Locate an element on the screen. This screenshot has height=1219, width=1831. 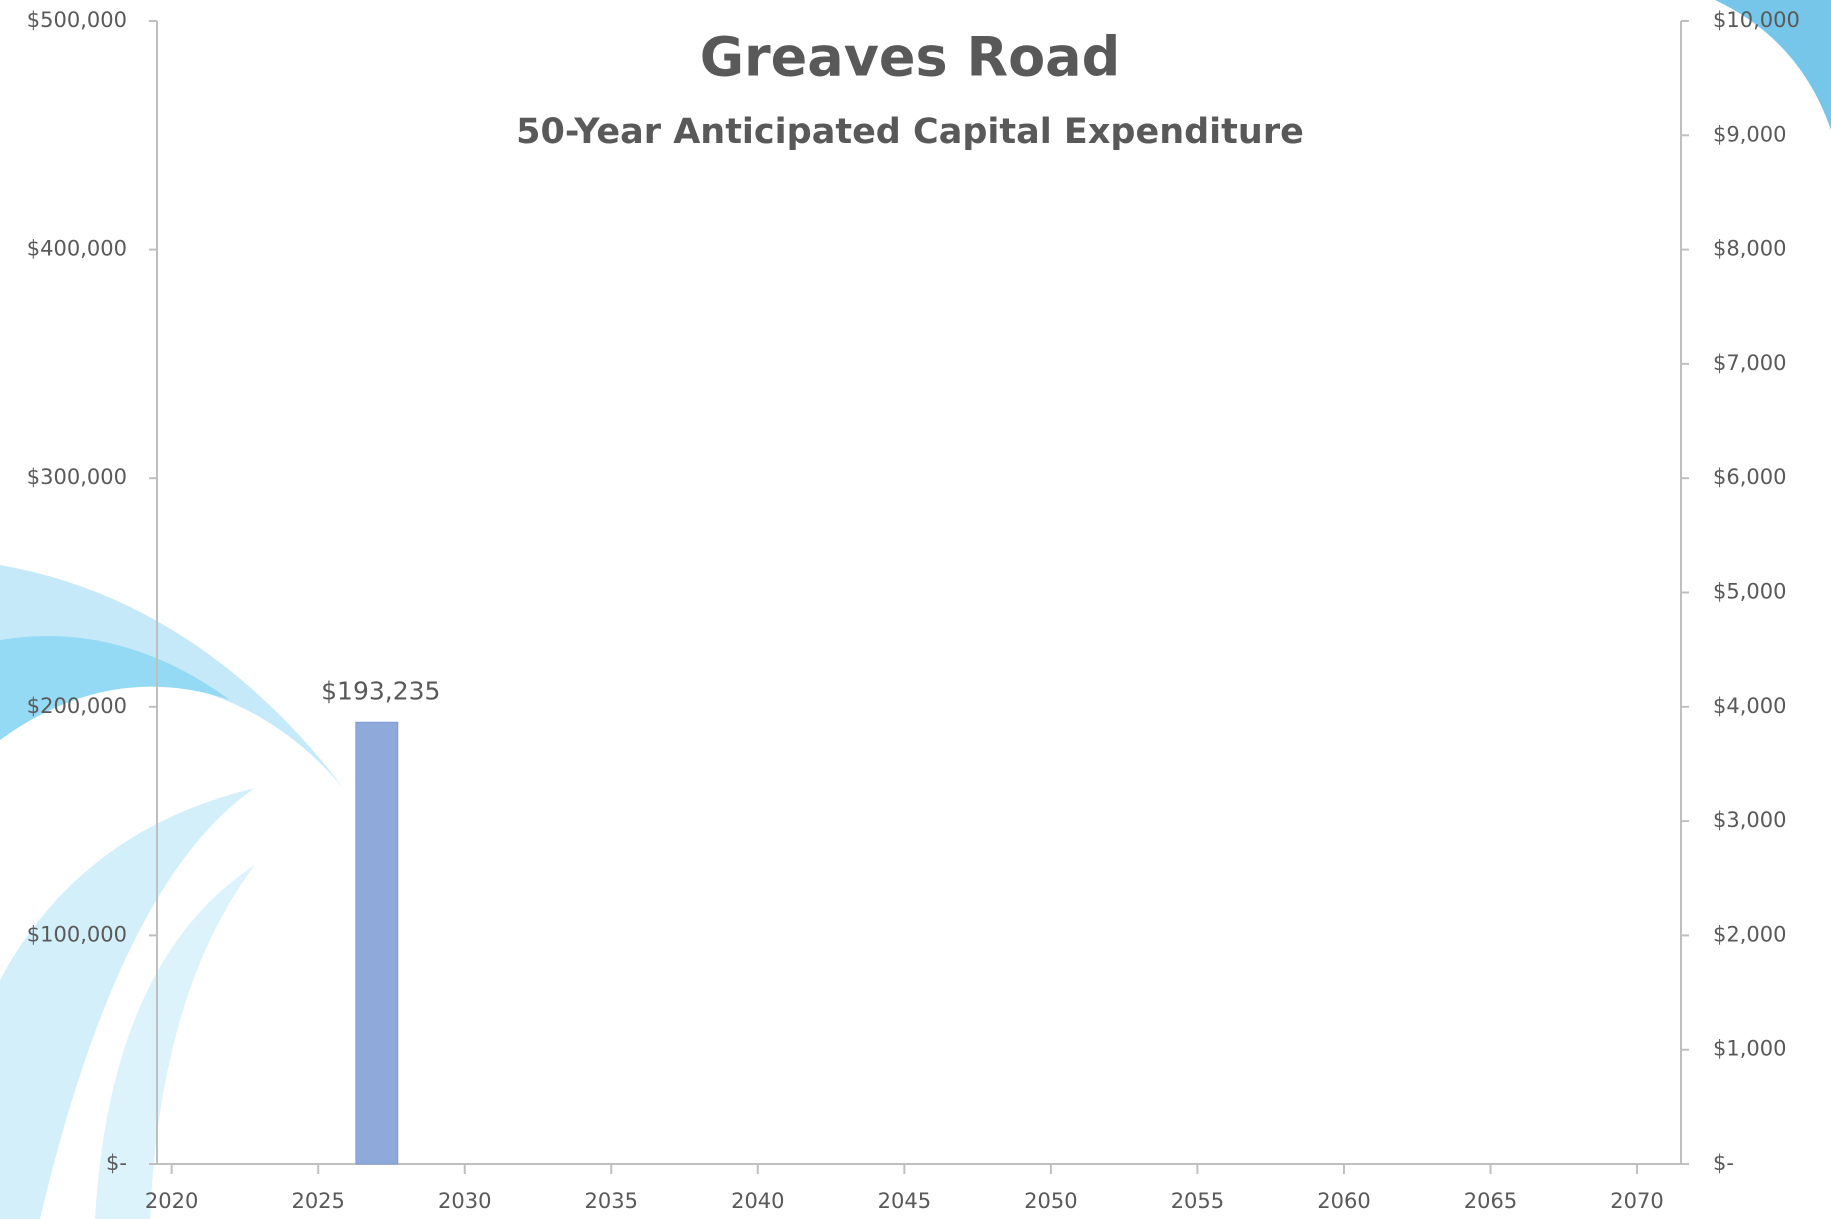
x-tick-label: 2035 is located at coordinates (611, 1201).